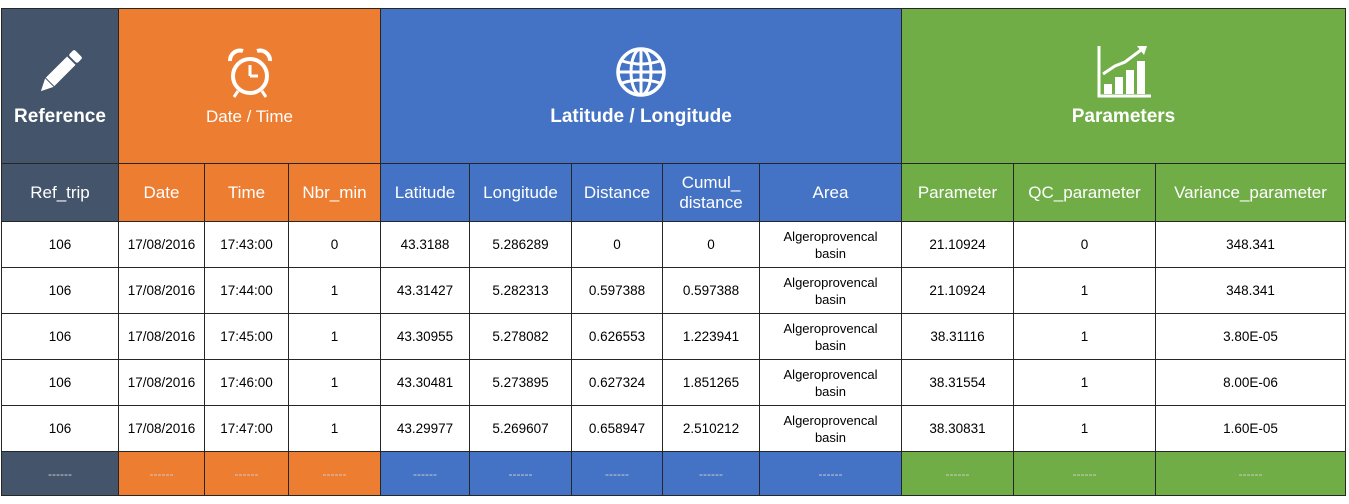 The width and height of the screenshot is (1349, 504). I want to click on group-header-datetime: Date / Time, so click(249, 86).